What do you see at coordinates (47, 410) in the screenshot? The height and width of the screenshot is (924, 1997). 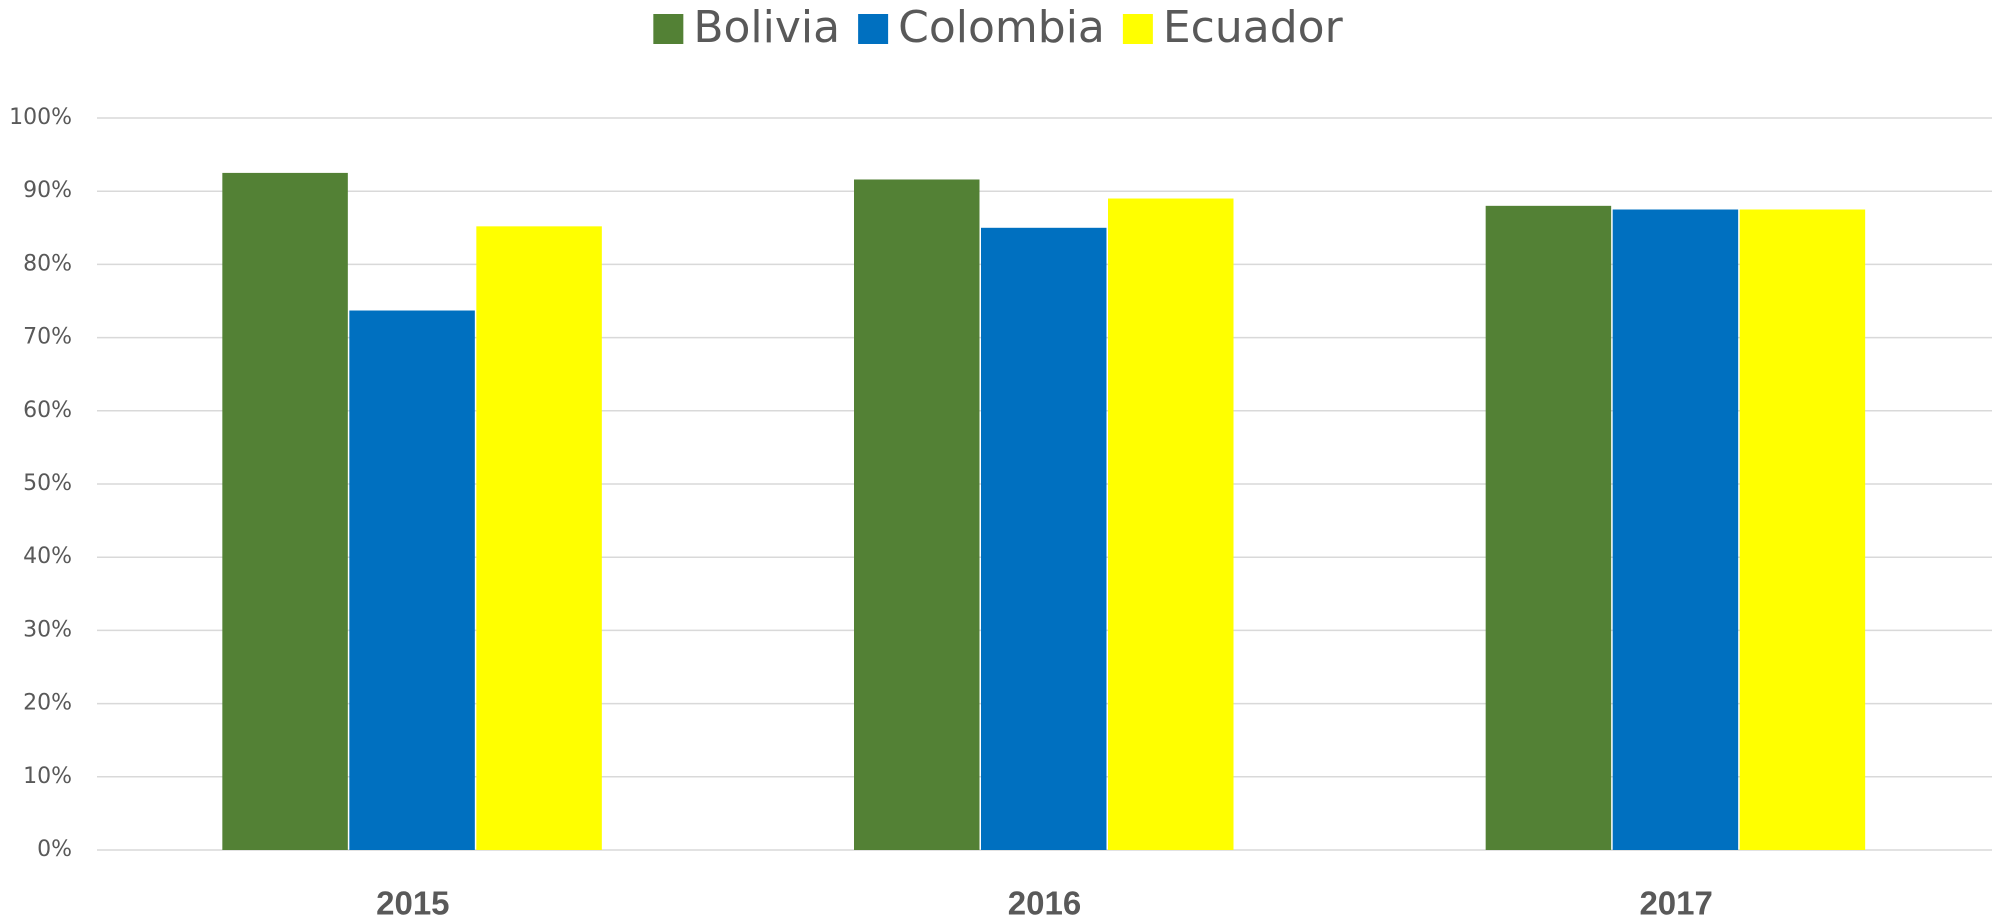 I see `y-tick-label: 60%` at bounding box center [47, 410].